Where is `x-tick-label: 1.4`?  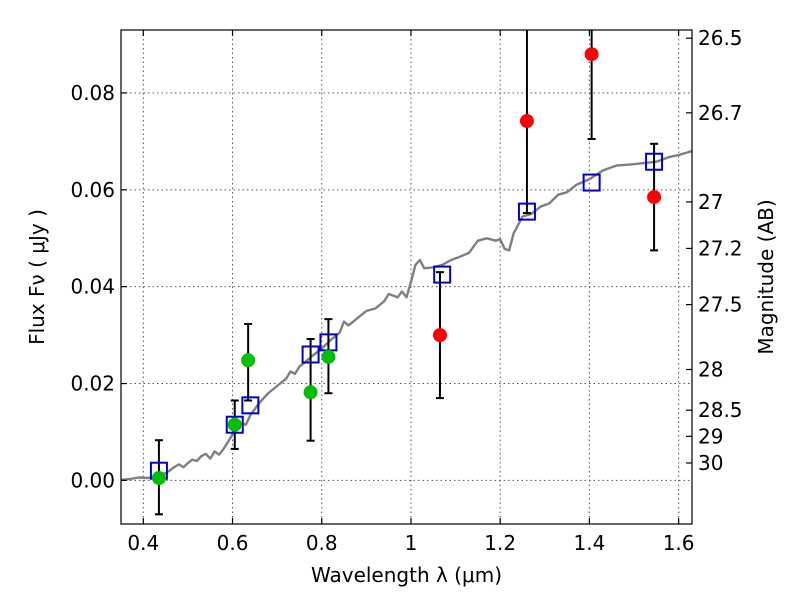
x-tick-label: 1.4 is located at coordinates (589, 543).